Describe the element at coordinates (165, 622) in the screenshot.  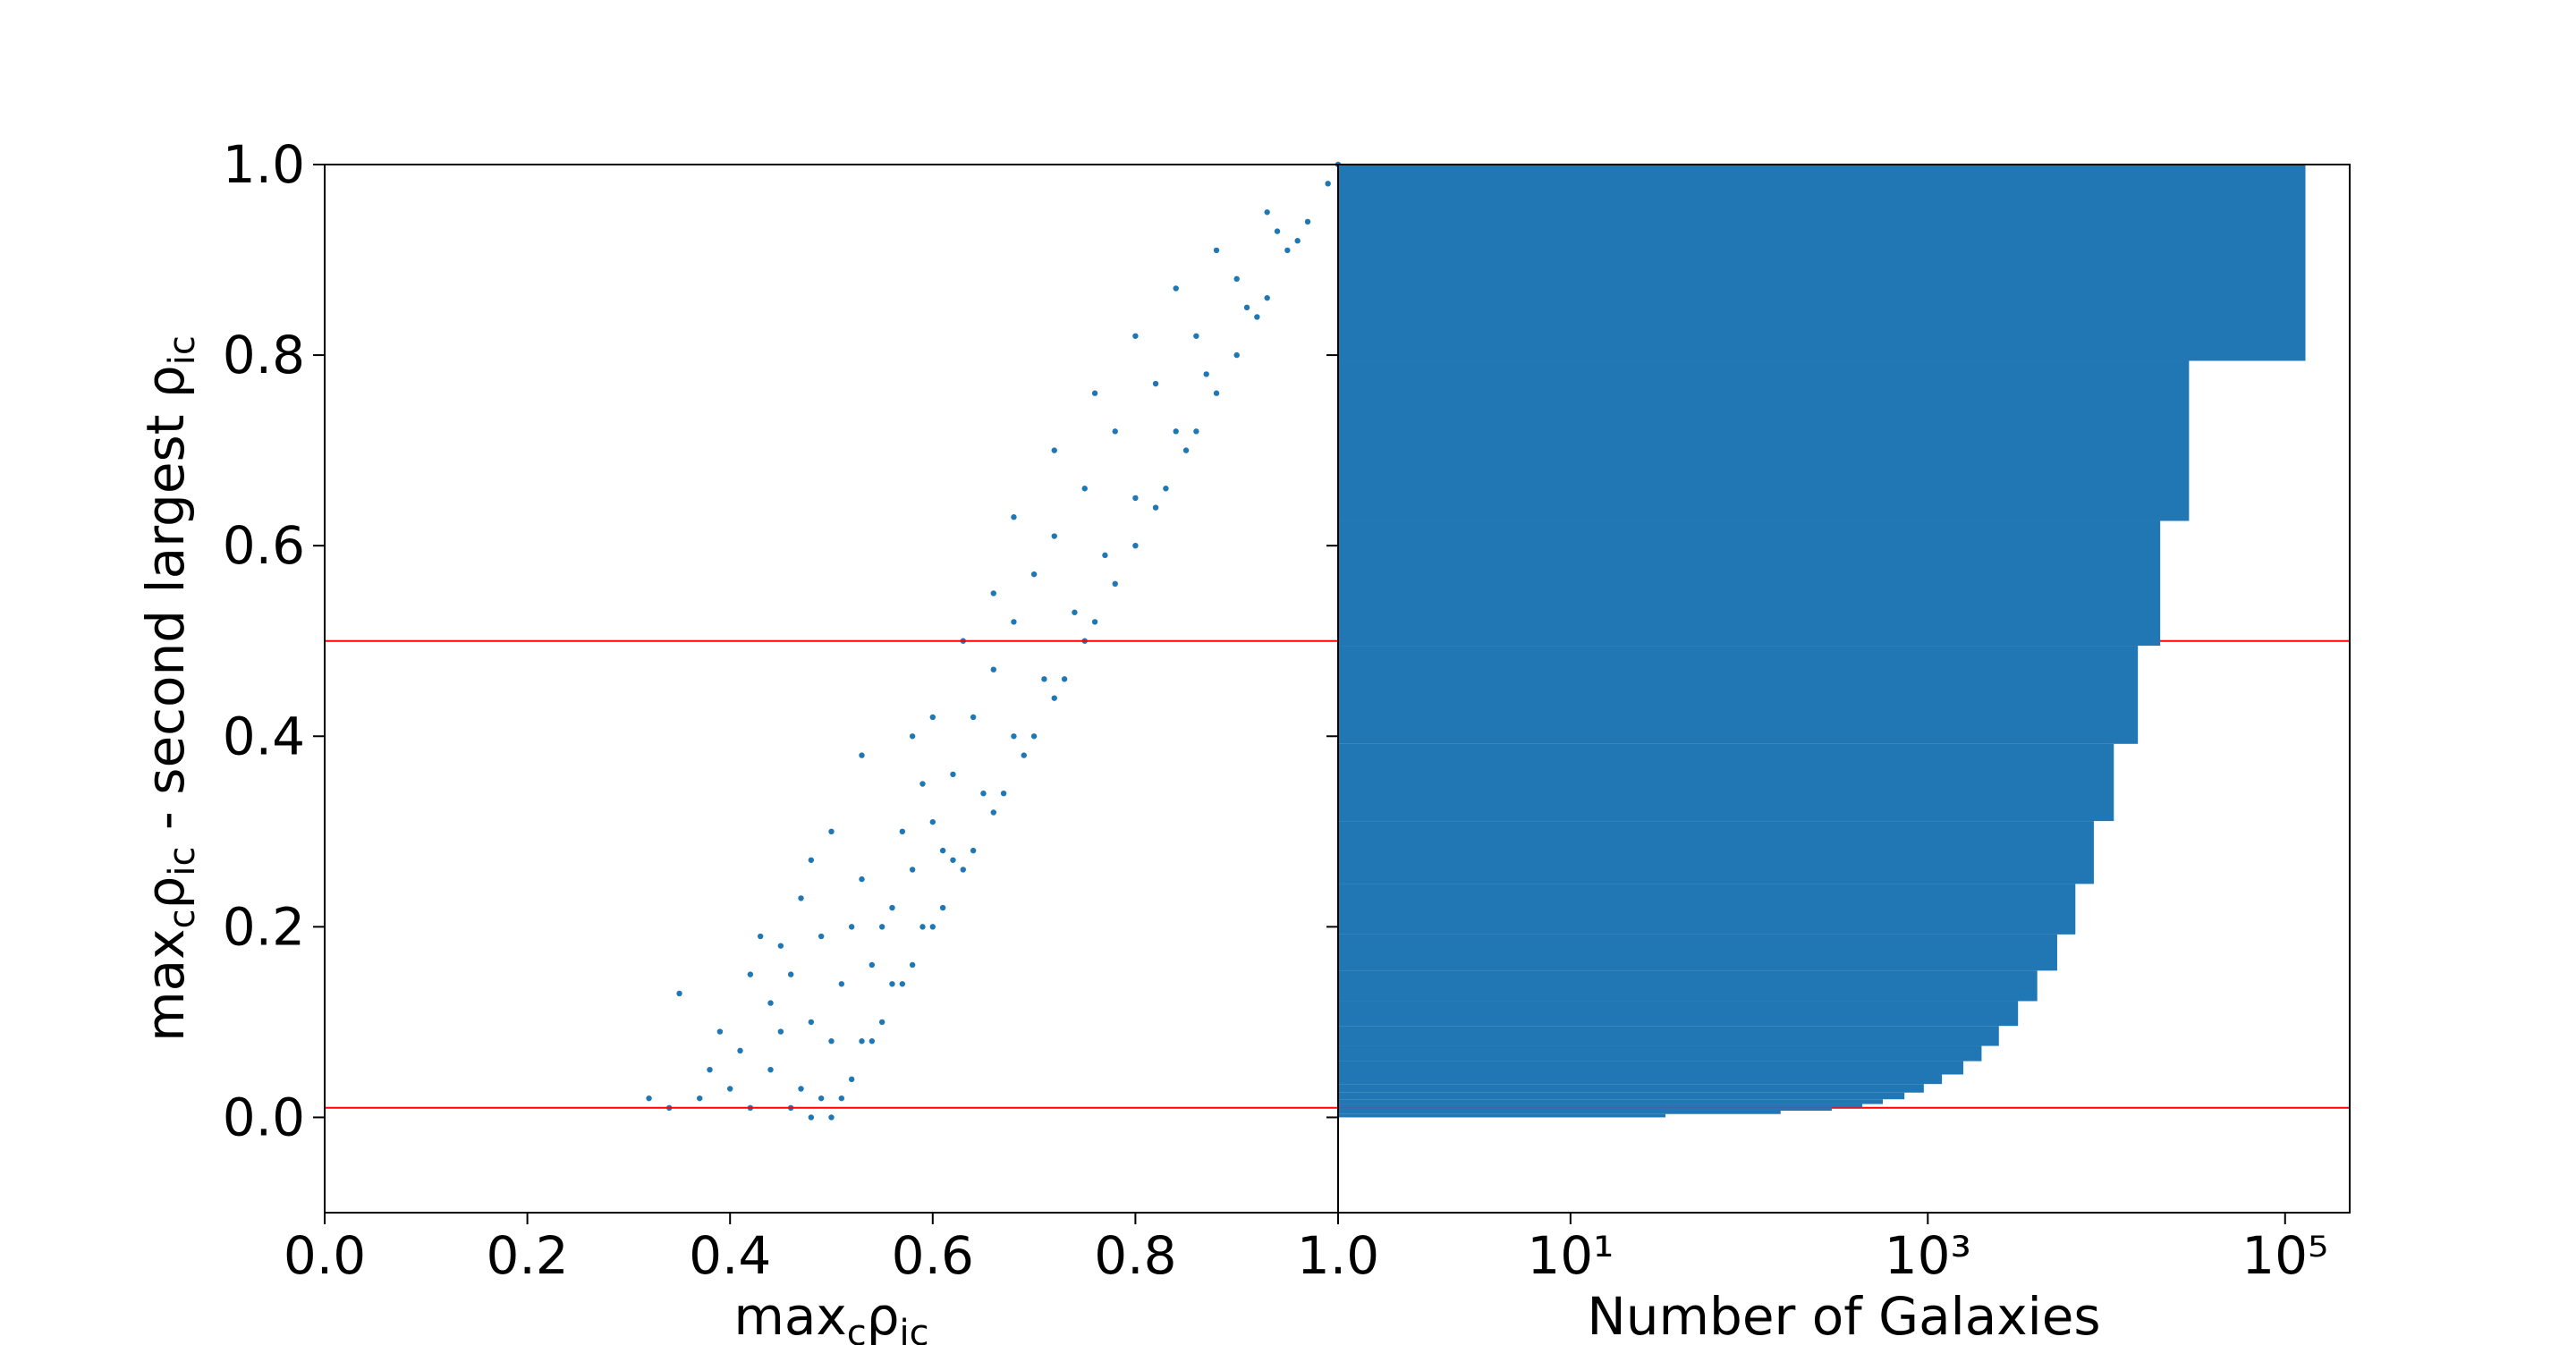
I see `label-part: - second largest` at that location.